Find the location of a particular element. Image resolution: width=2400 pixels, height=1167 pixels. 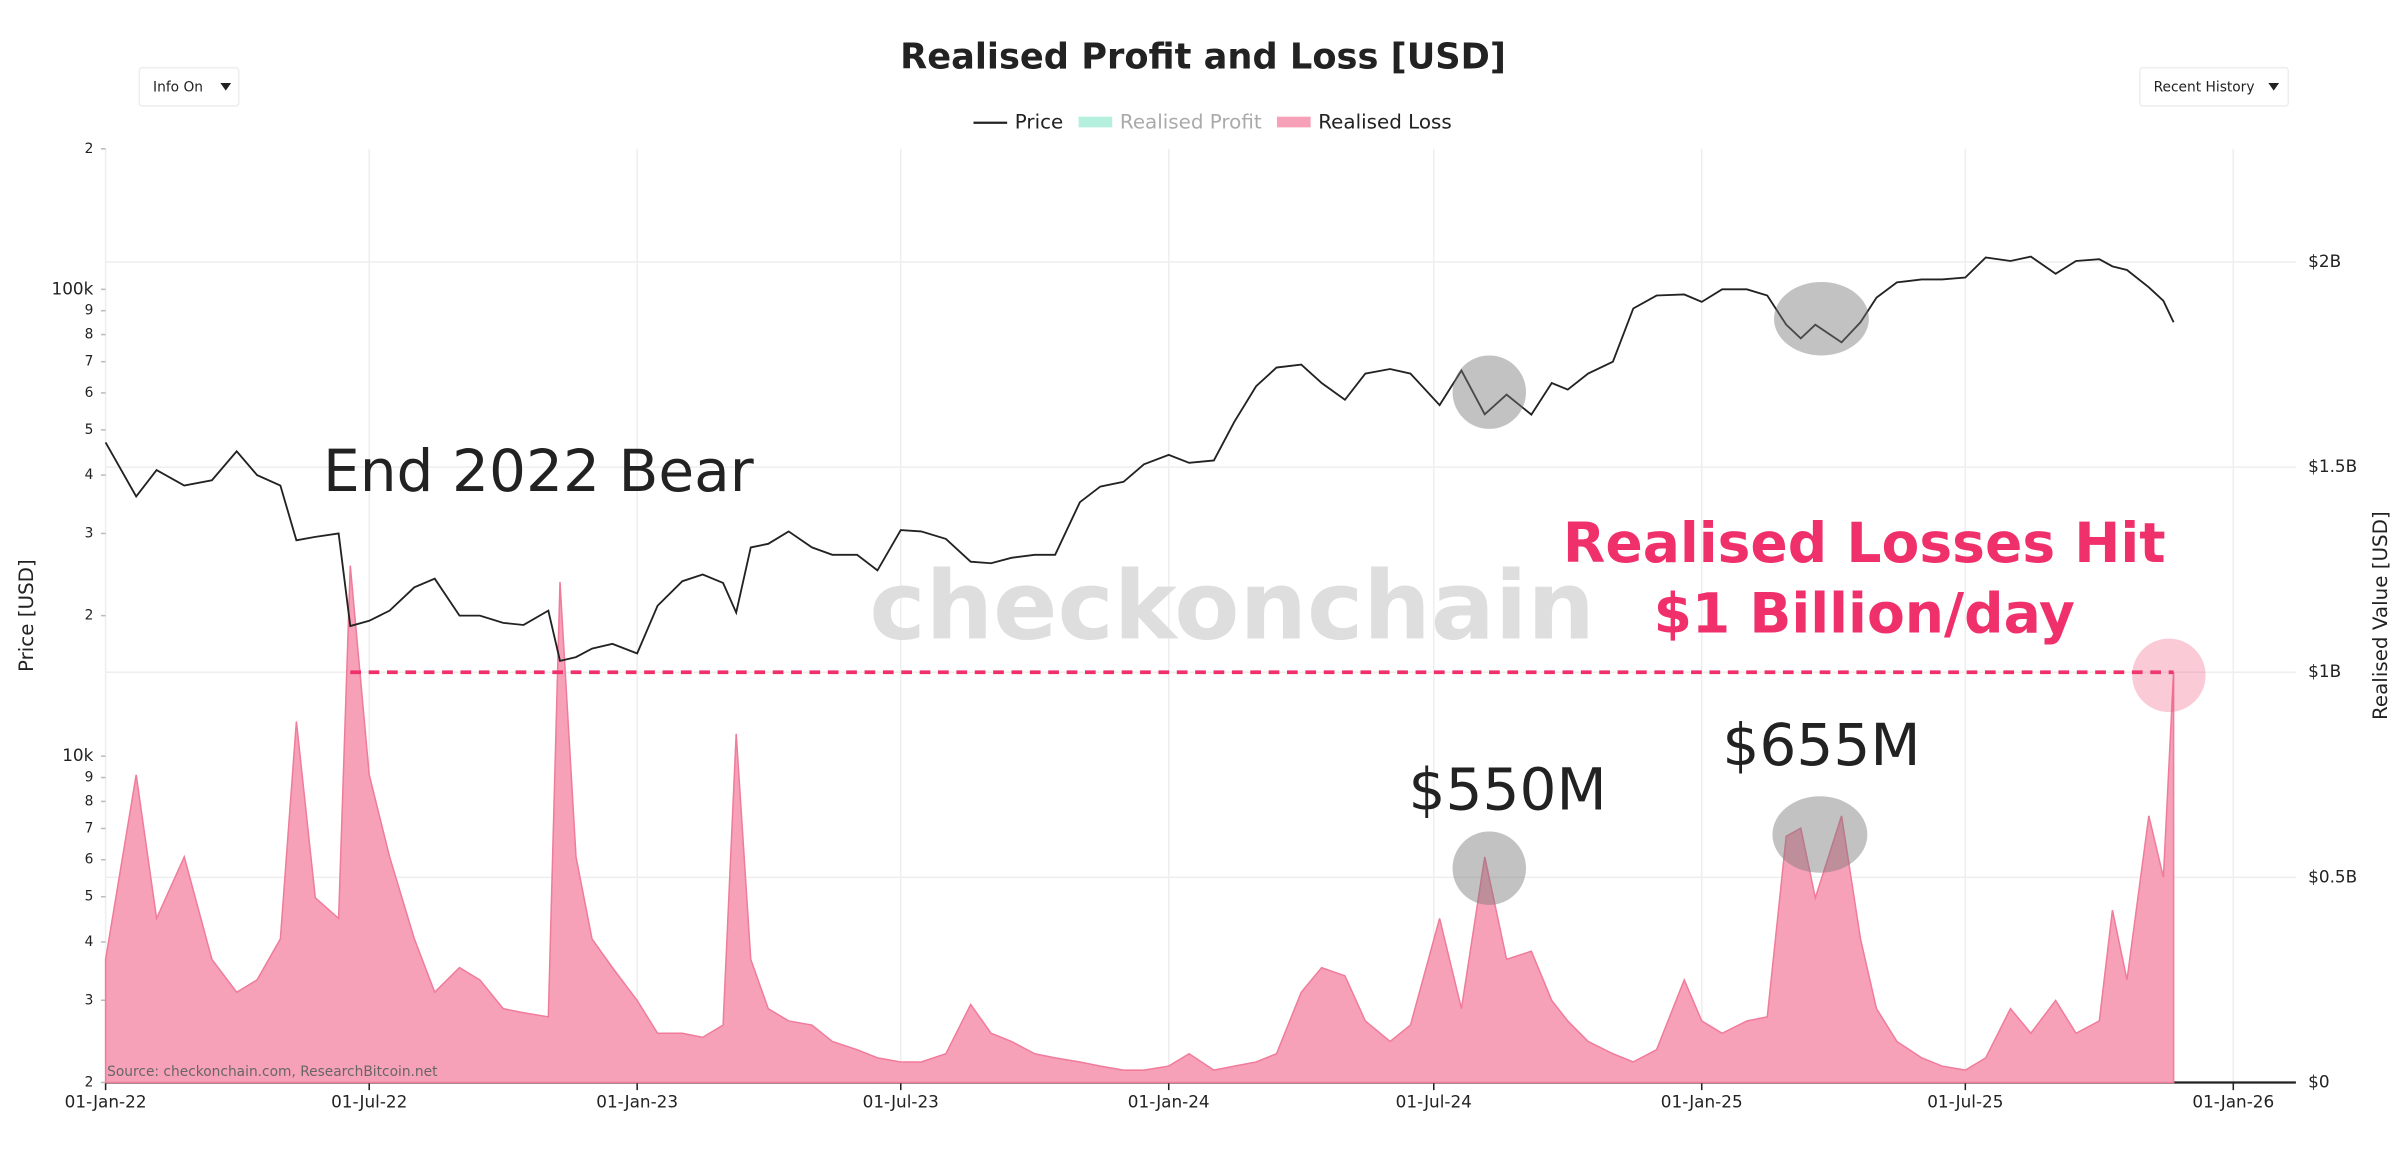

x-tick-label: 01-Jan-23 is located at coordinates (637, 1101).